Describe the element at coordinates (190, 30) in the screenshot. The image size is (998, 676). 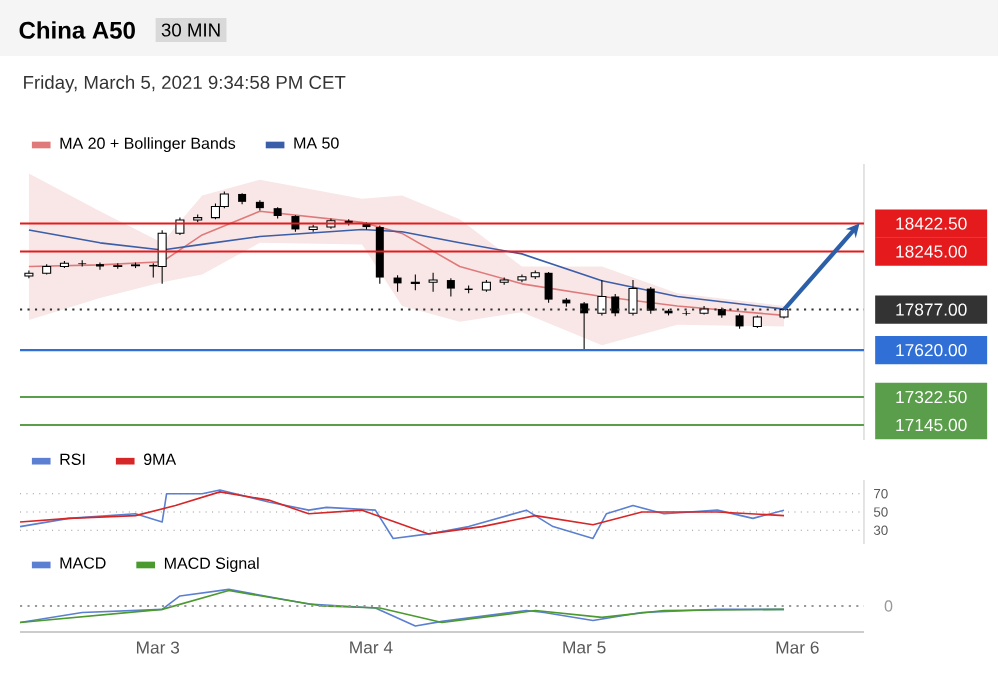
I see `text: 30 MIN` at that location.